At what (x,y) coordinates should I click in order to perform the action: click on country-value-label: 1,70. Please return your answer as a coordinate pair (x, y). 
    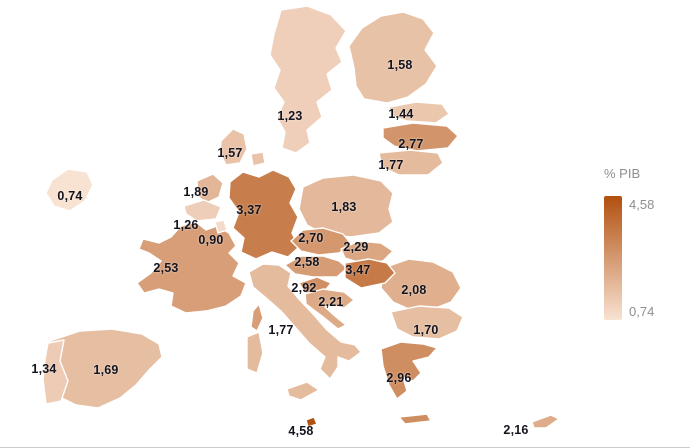
    Looking at the image, I should click on (426, 330).